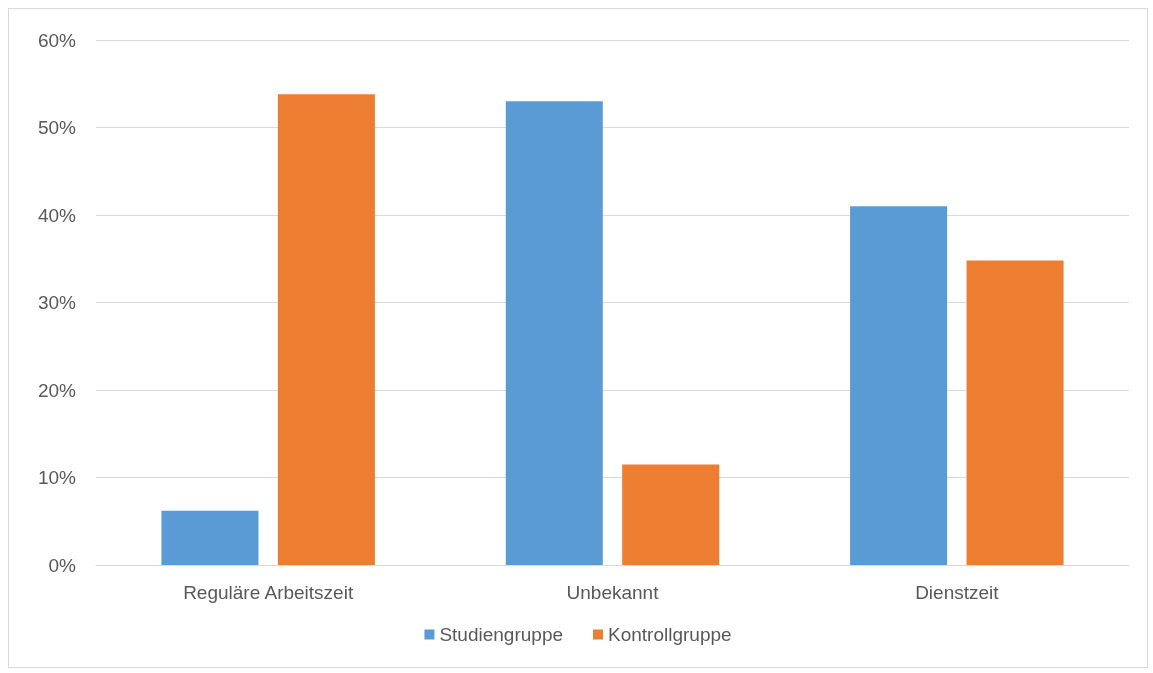 The width and height of the screenshot is (1153, 673). What do you see at coordinates (501, 634) in the screenshot?
I see `legend-label: Studiengruppe` at bounding box center [501, 634].